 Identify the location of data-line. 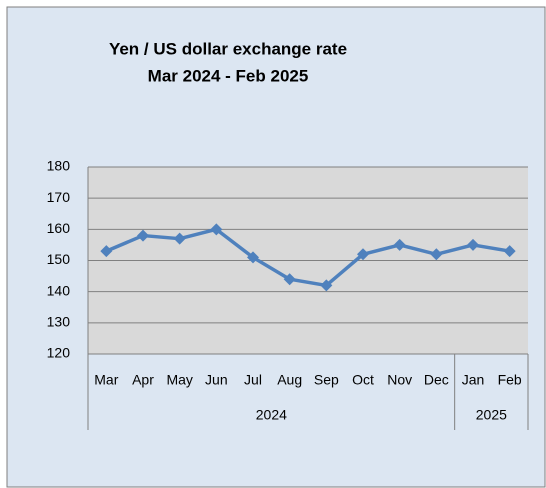
(307, 257).